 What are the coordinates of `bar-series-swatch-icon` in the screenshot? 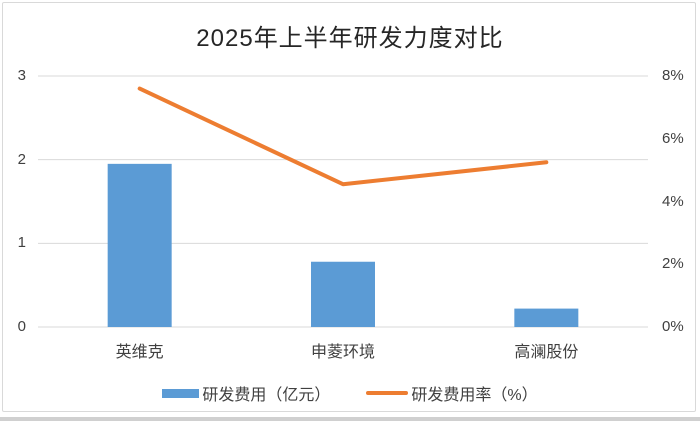 It's located at (181, 393).